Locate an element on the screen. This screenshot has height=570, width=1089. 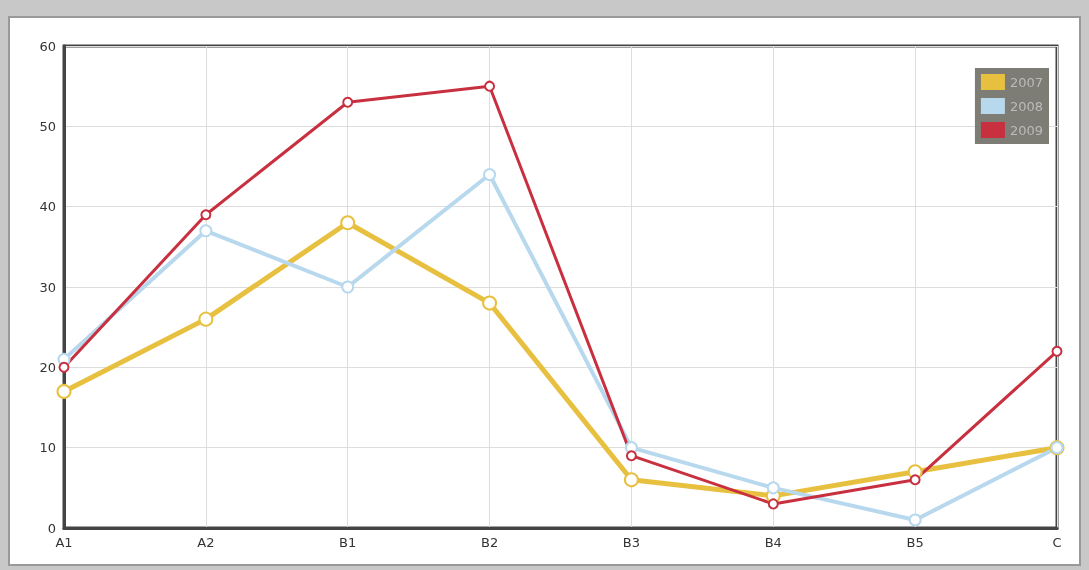
y-tick-label: 20 is located at coordinates (47, 367).